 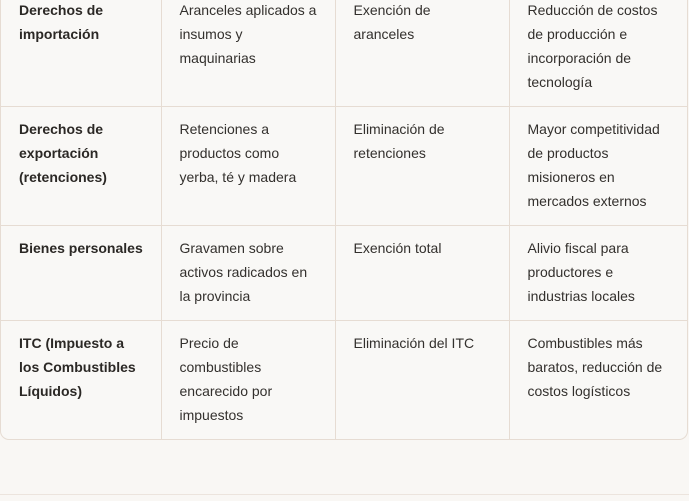 I want to click on tax-cell: Derechos de exportación (retenciones), so click(x=81, y=166).